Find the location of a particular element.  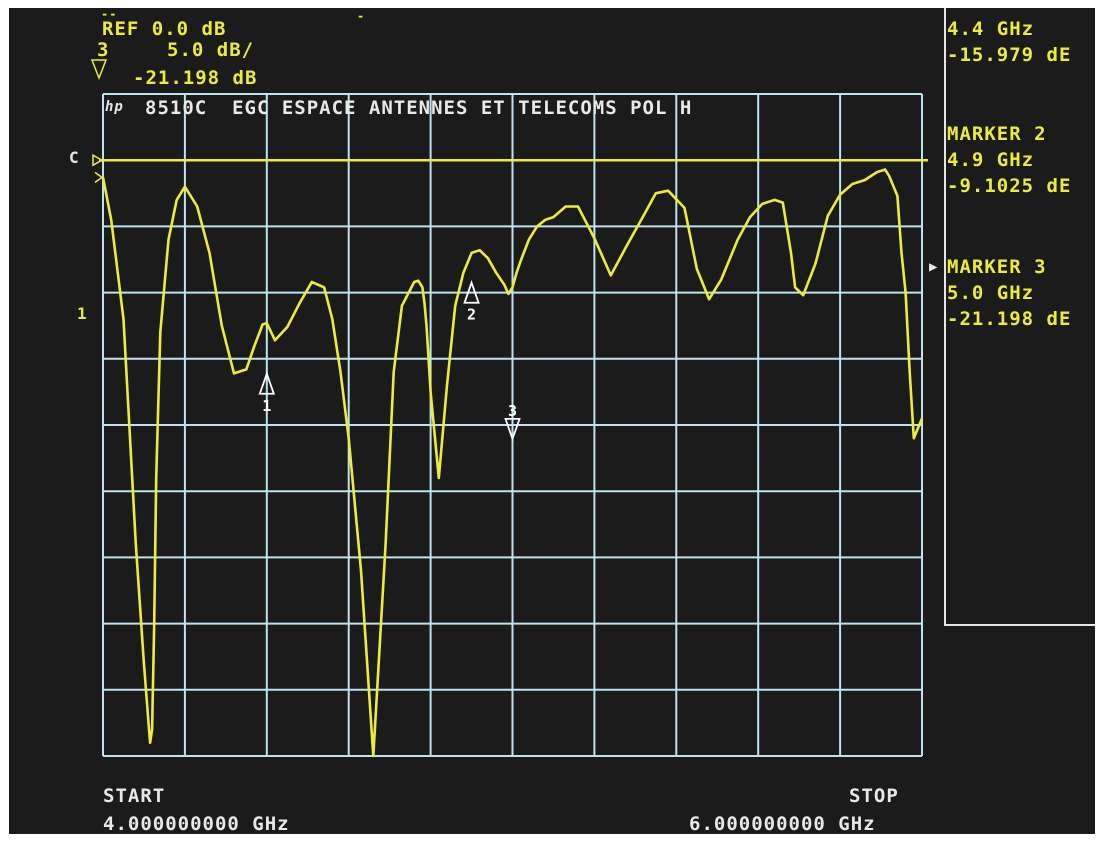

marker3-value: -21.198 dE is located at coordinates (1009, 319).